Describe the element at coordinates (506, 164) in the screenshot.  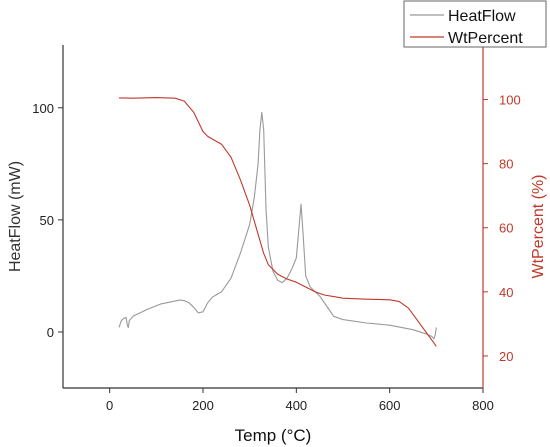
I see `right-tick-label: 80` at that location.